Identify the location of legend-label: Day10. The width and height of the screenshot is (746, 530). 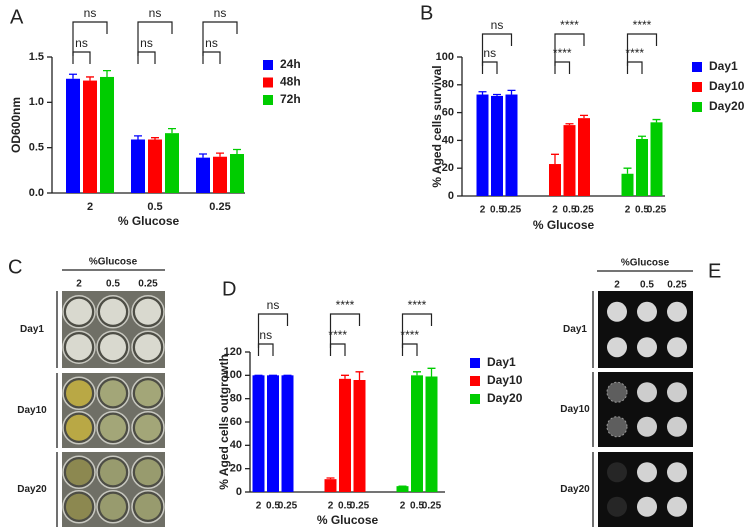
(505, 380).